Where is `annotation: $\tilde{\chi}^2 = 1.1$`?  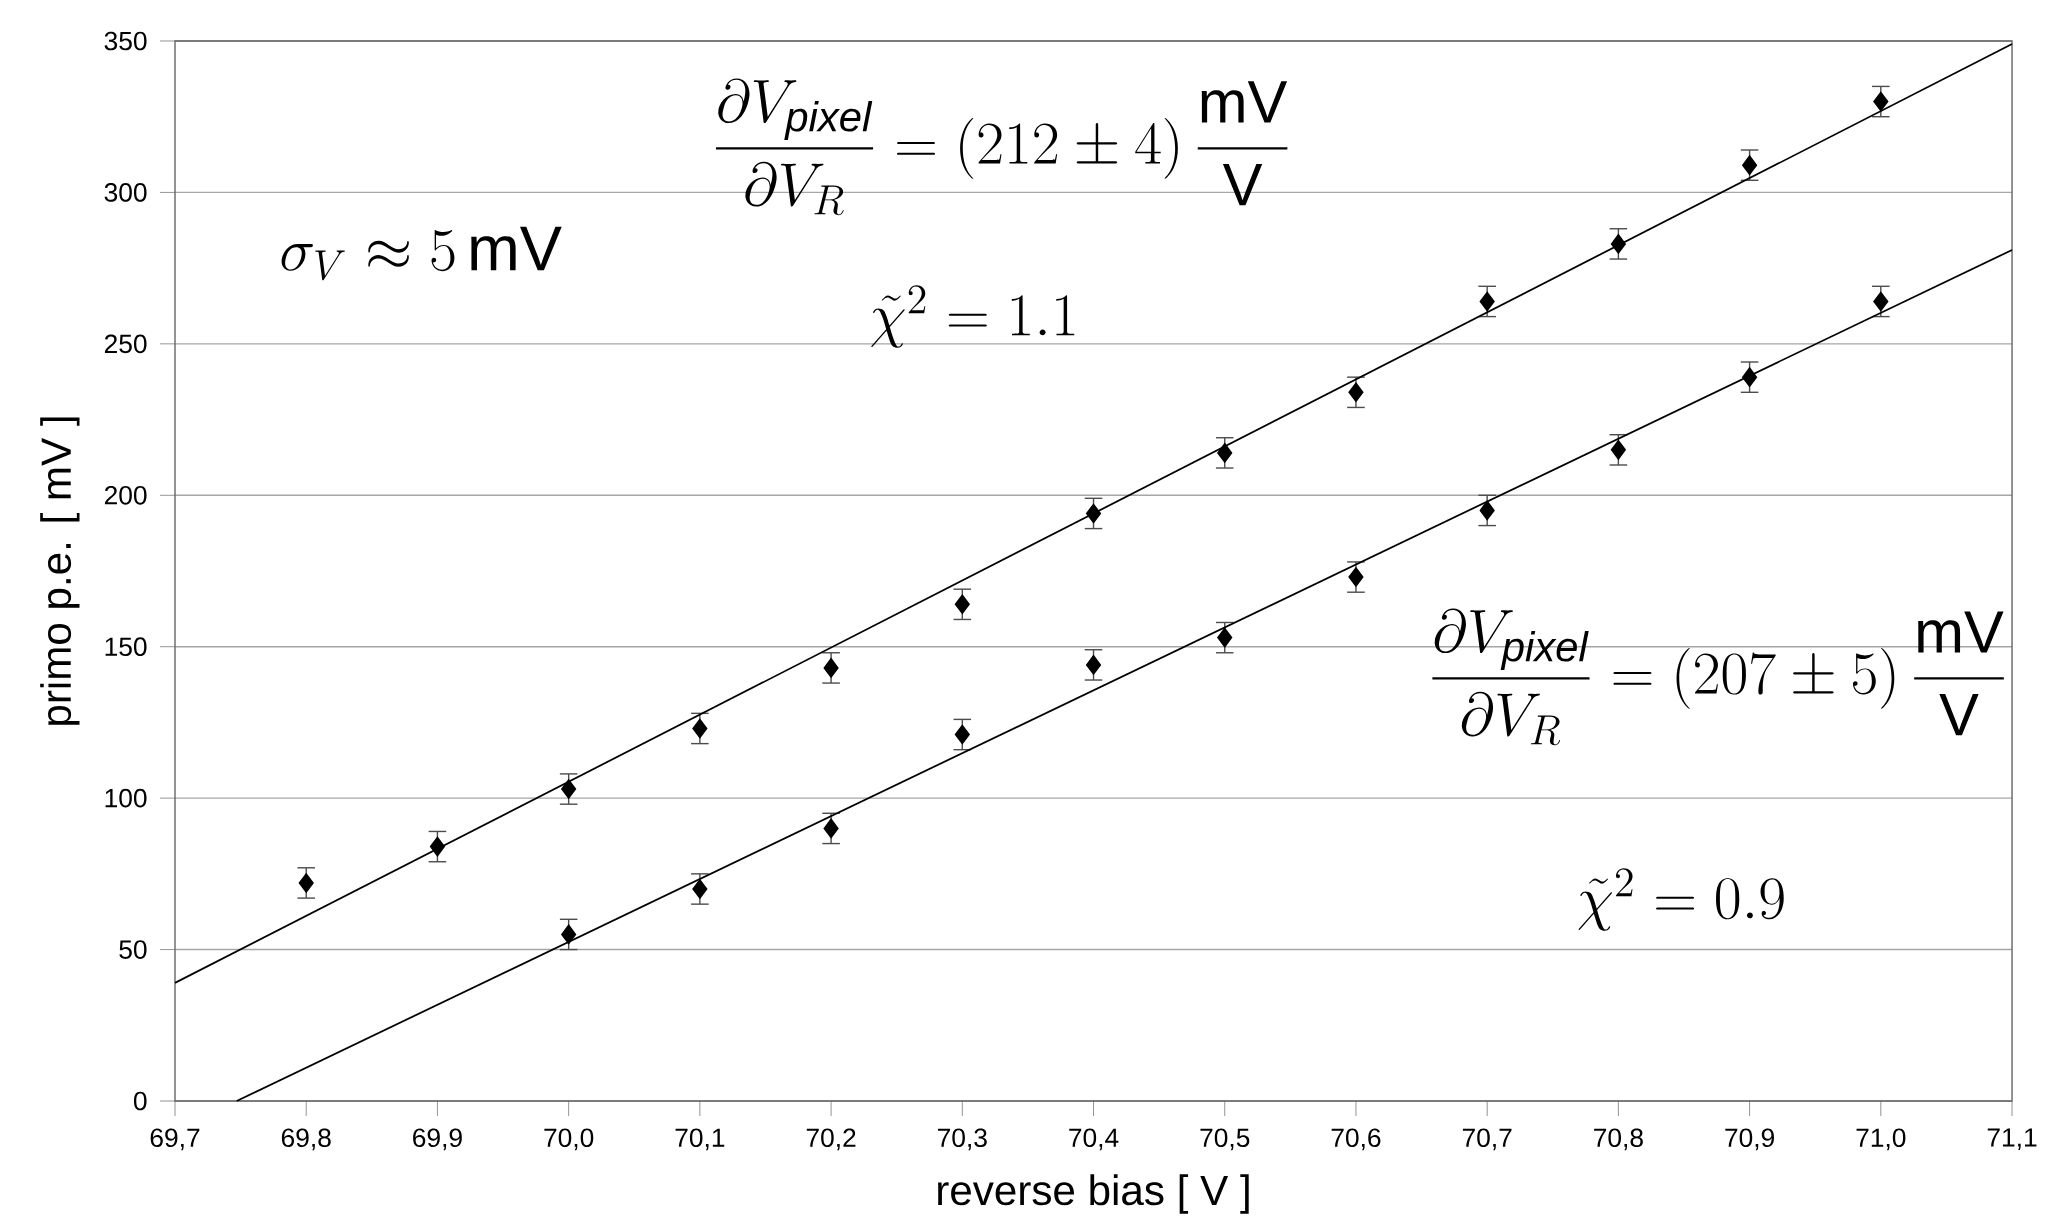
annotation: $\tilde{\chi}^2 = 1.1$ is located at coordinates (973, 316).